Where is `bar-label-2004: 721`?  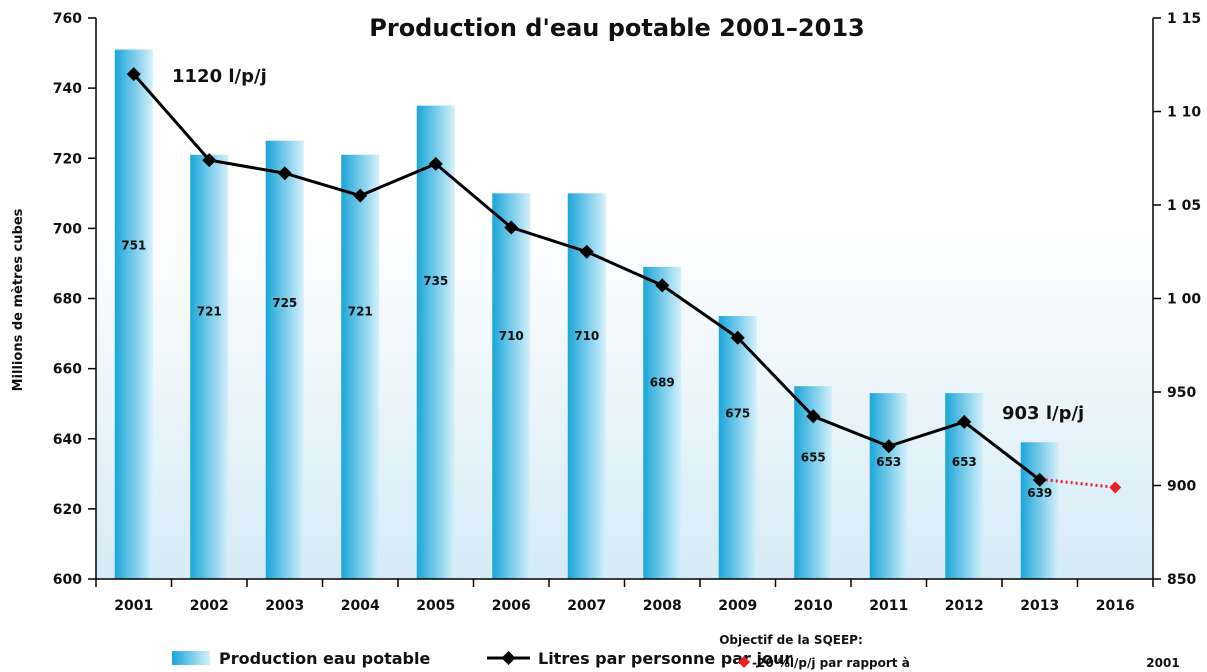
bar-label-2004: 721 is located at coordinates (360, 312).